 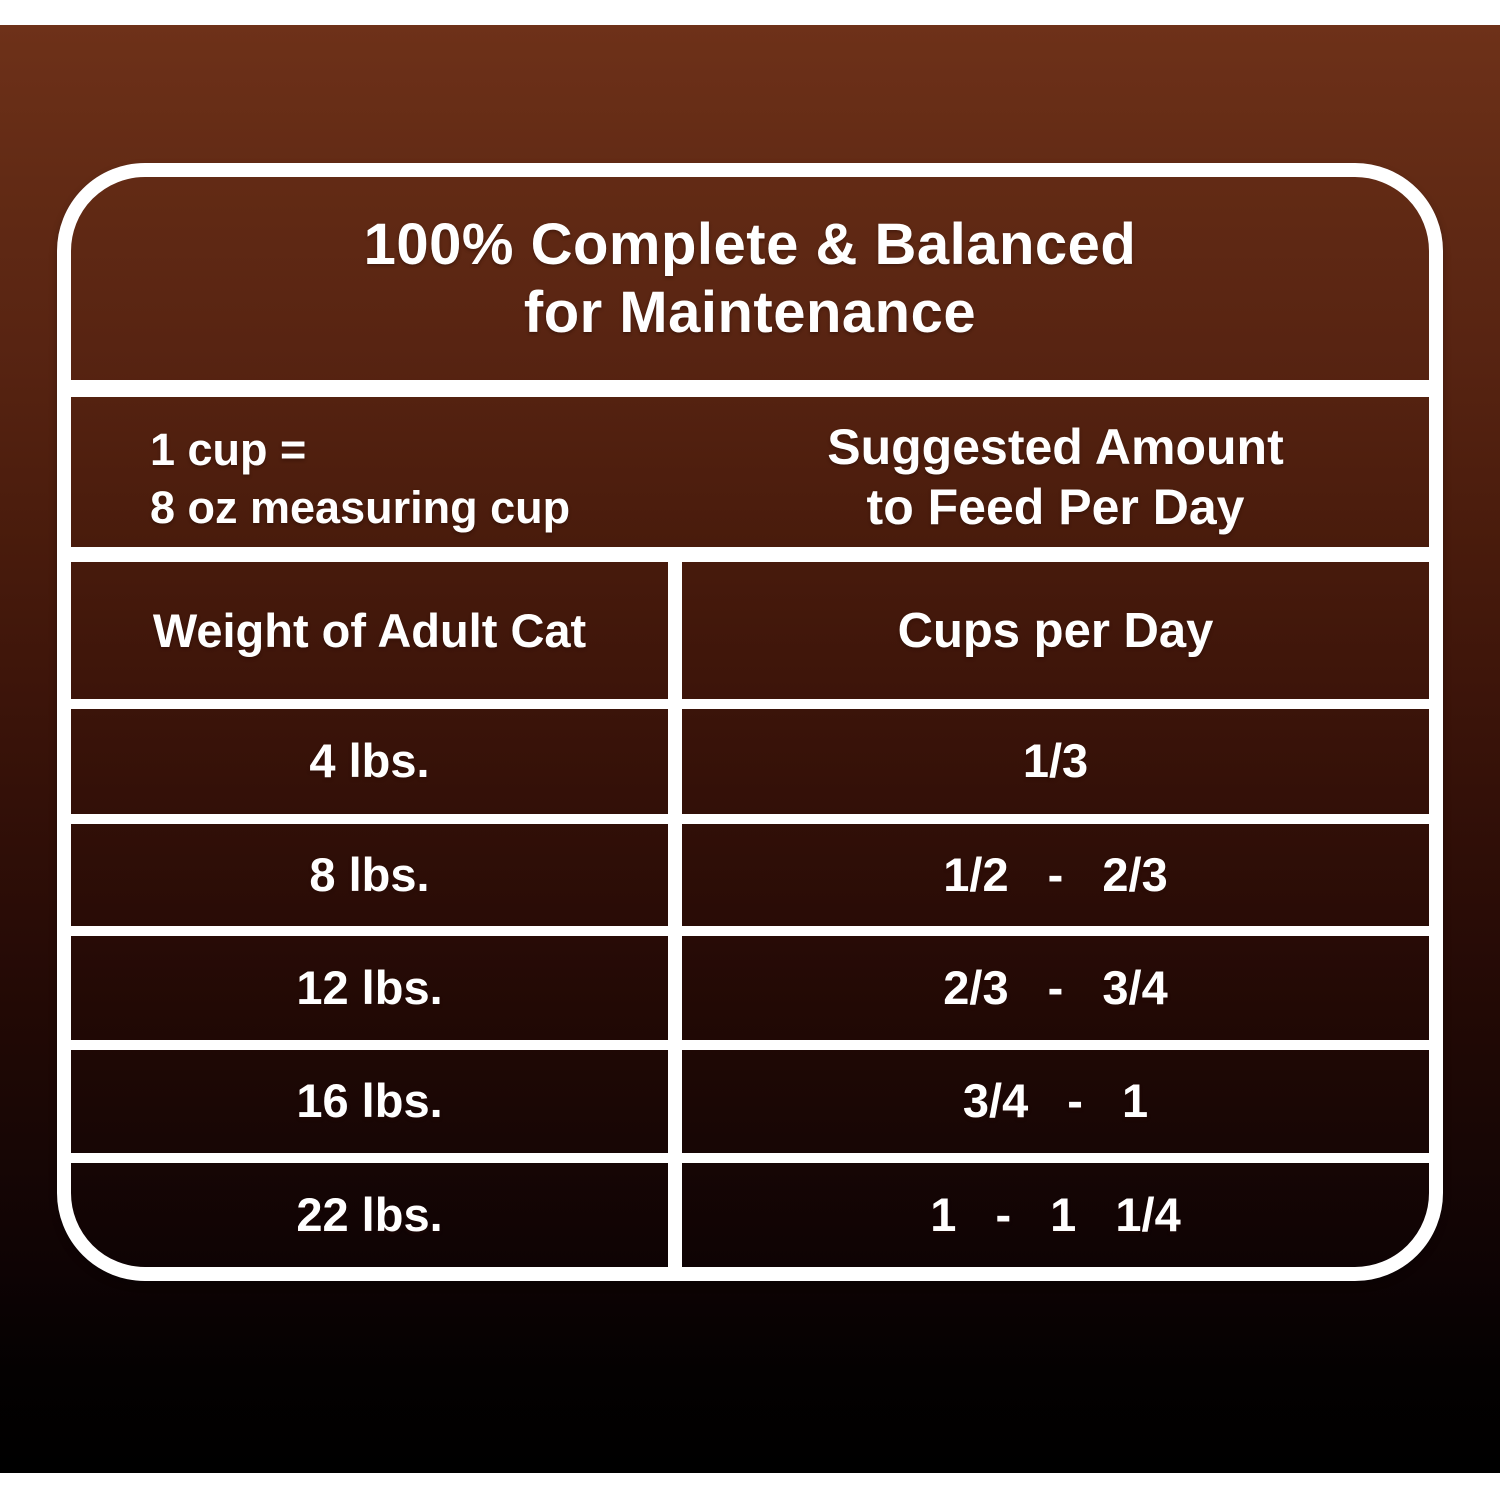 I want to click on weight-cell: 12 lbs., so click(x=369, y=987).